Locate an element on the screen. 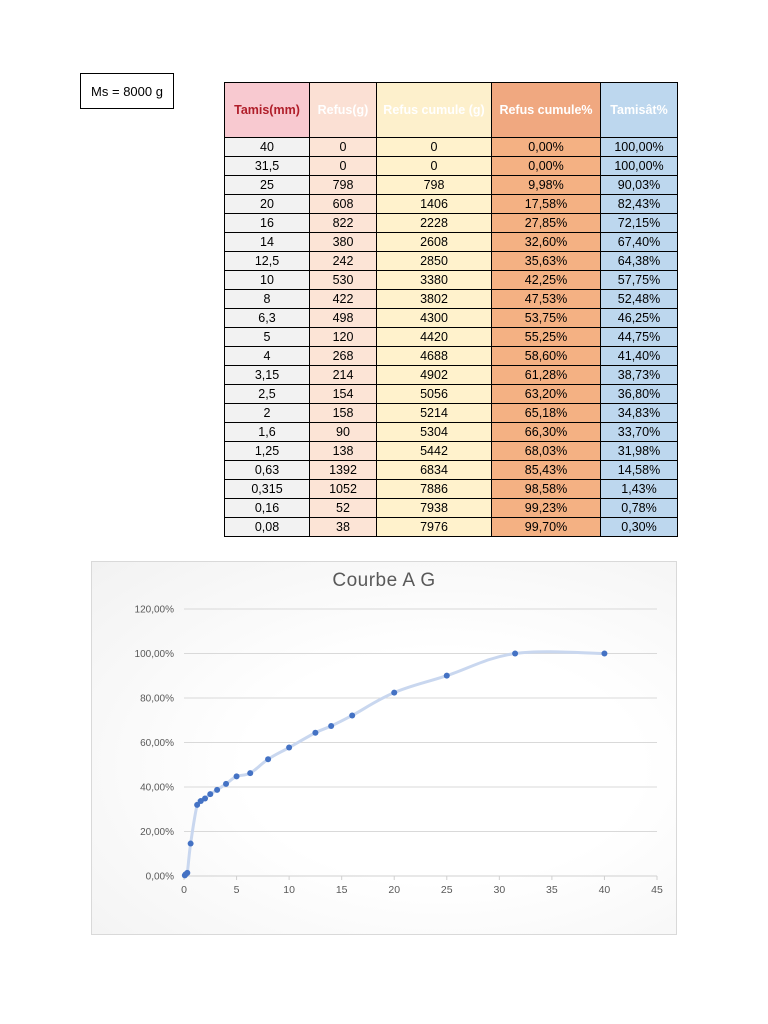 This screenshot has width=768, height=1024. table-row: 0,63 1392 6834 85,43% 14,58% is located at coordinates (451, 470).